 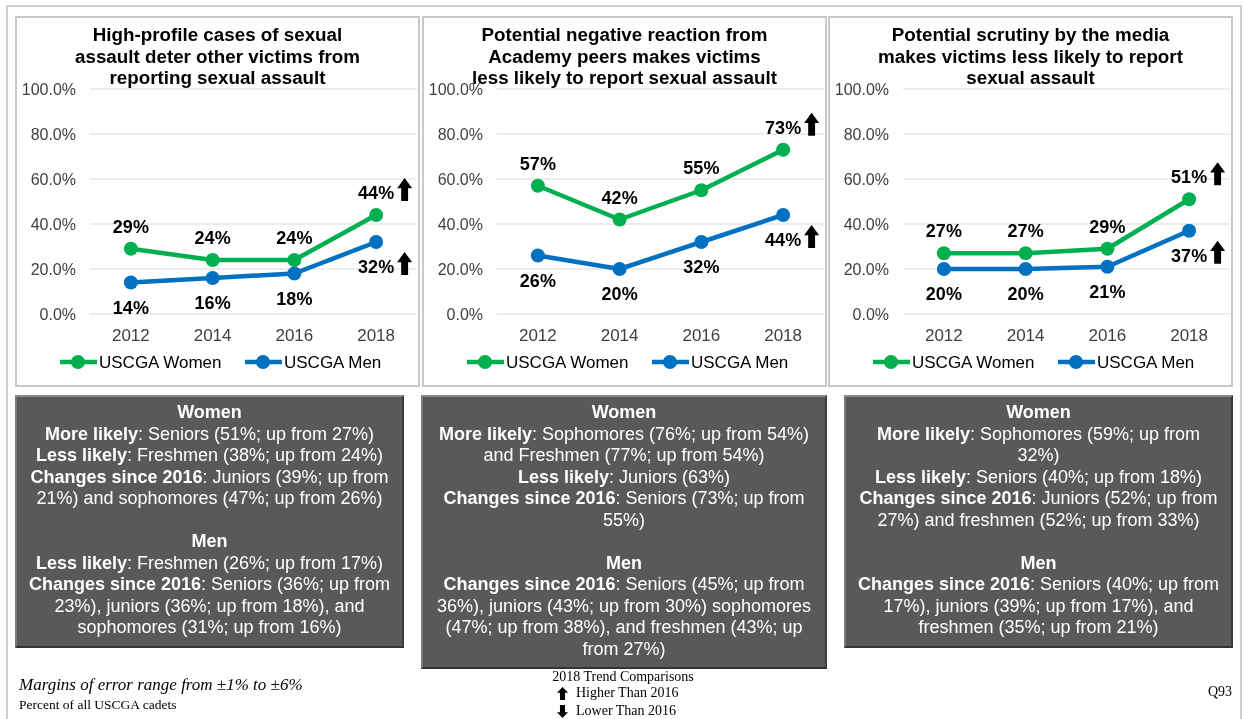 What do you see at coordinates (209, 562) in the screenshot?
I see `text: Less likely: Freshmen (26%; up from 17%)` at bounding box center [209, 562].